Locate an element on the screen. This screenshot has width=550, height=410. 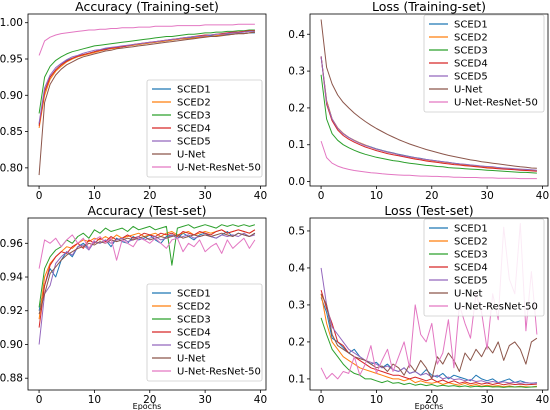
chart-title: Loss (Training-set) is located at coordinates (429, 7).